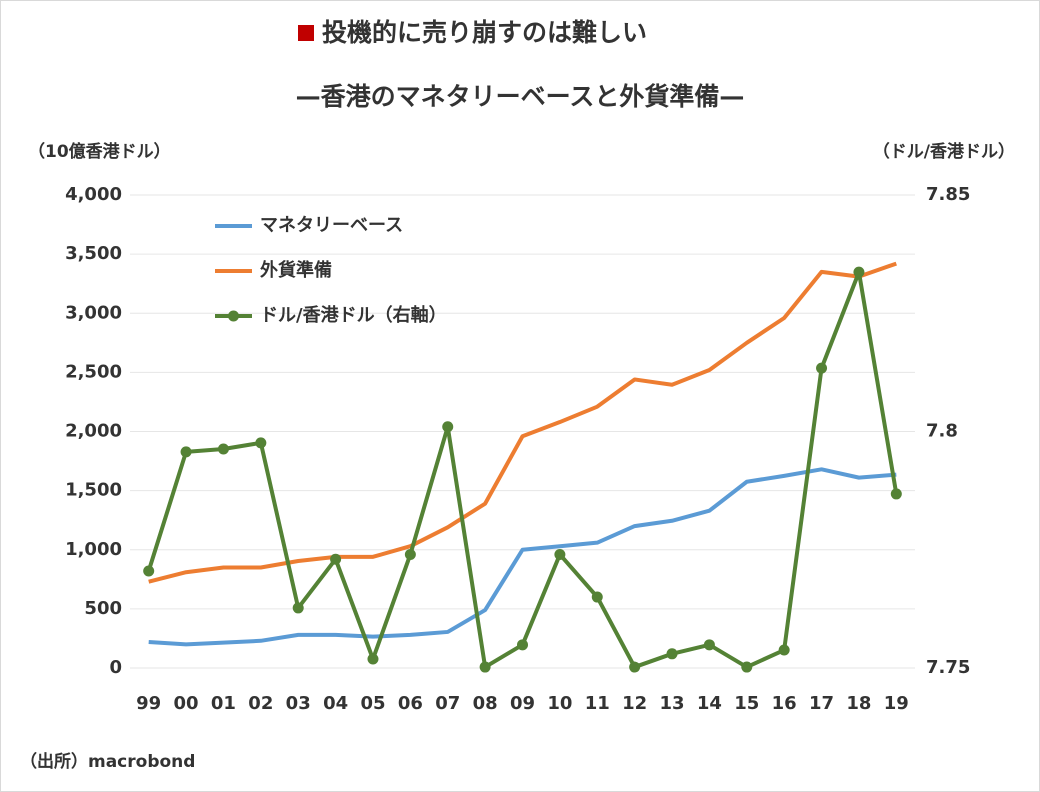 The height and width of the screenshot is (792, 1040). Describe the element at coordinates (93, 431) in the screenshot. I see `y-tick-label: 2,000` at that location.